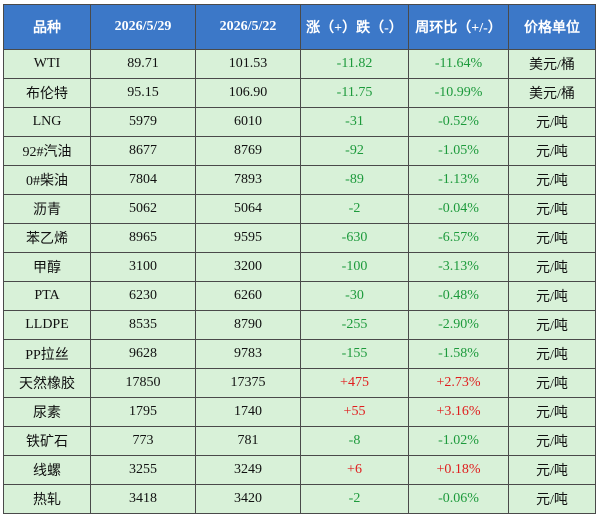  I want to click on header-cell: 2026/5/29, so click(143, 27).